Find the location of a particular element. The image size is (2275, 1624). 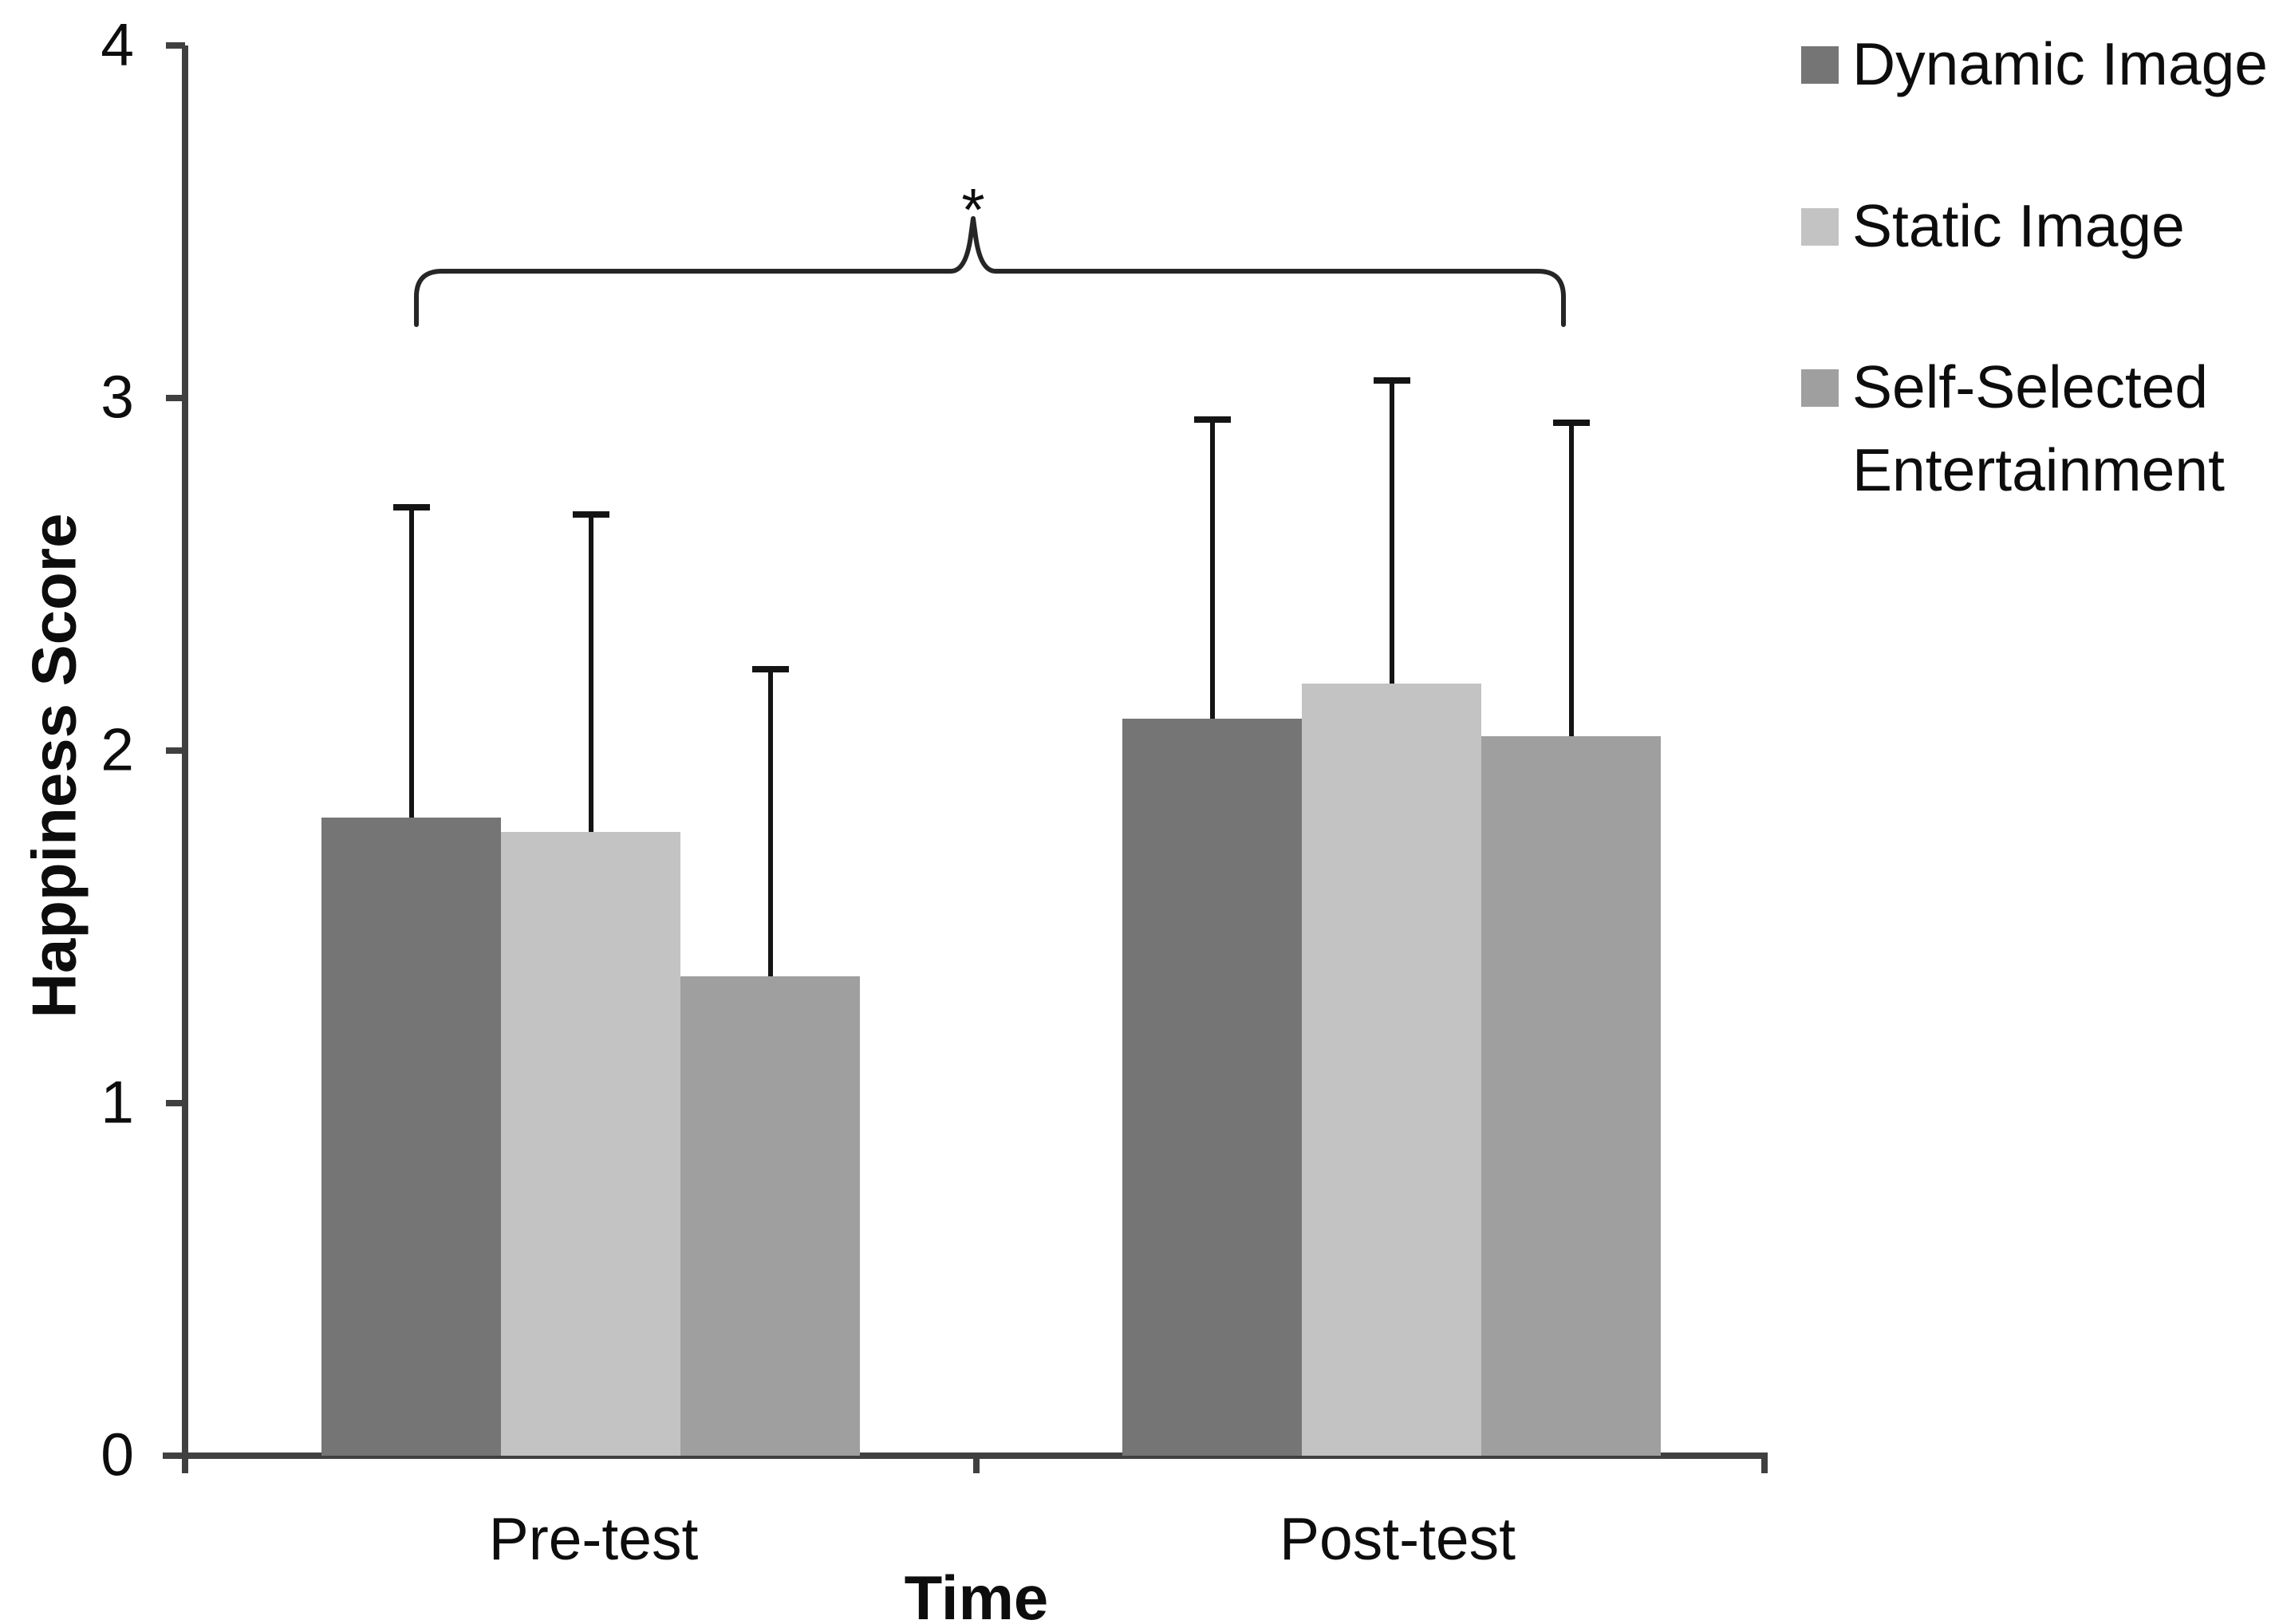

bar-static-image-post-test is located at coordinates (1391, 1070).